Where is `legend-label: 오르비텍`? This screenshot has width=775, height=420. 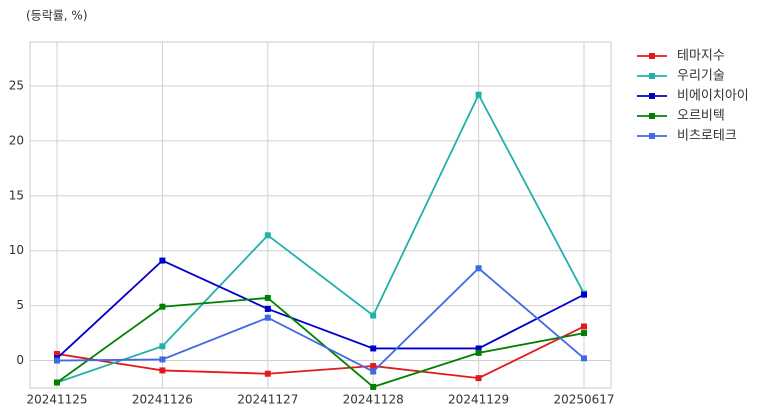
legend-label: 오르비텍 is located at coordinates (701, 116).